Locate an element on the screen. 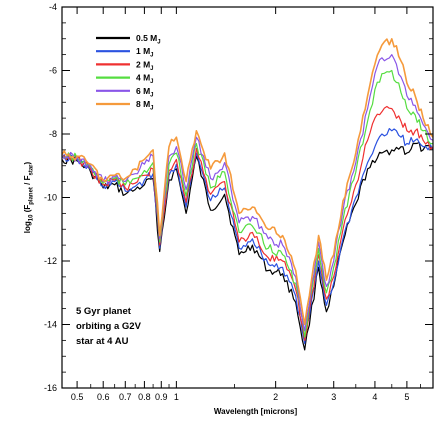  legend: 0.5 MJ1 MJ2 MJ4 MJ6 MJ8 MJ is located at coordinates (128, 72).